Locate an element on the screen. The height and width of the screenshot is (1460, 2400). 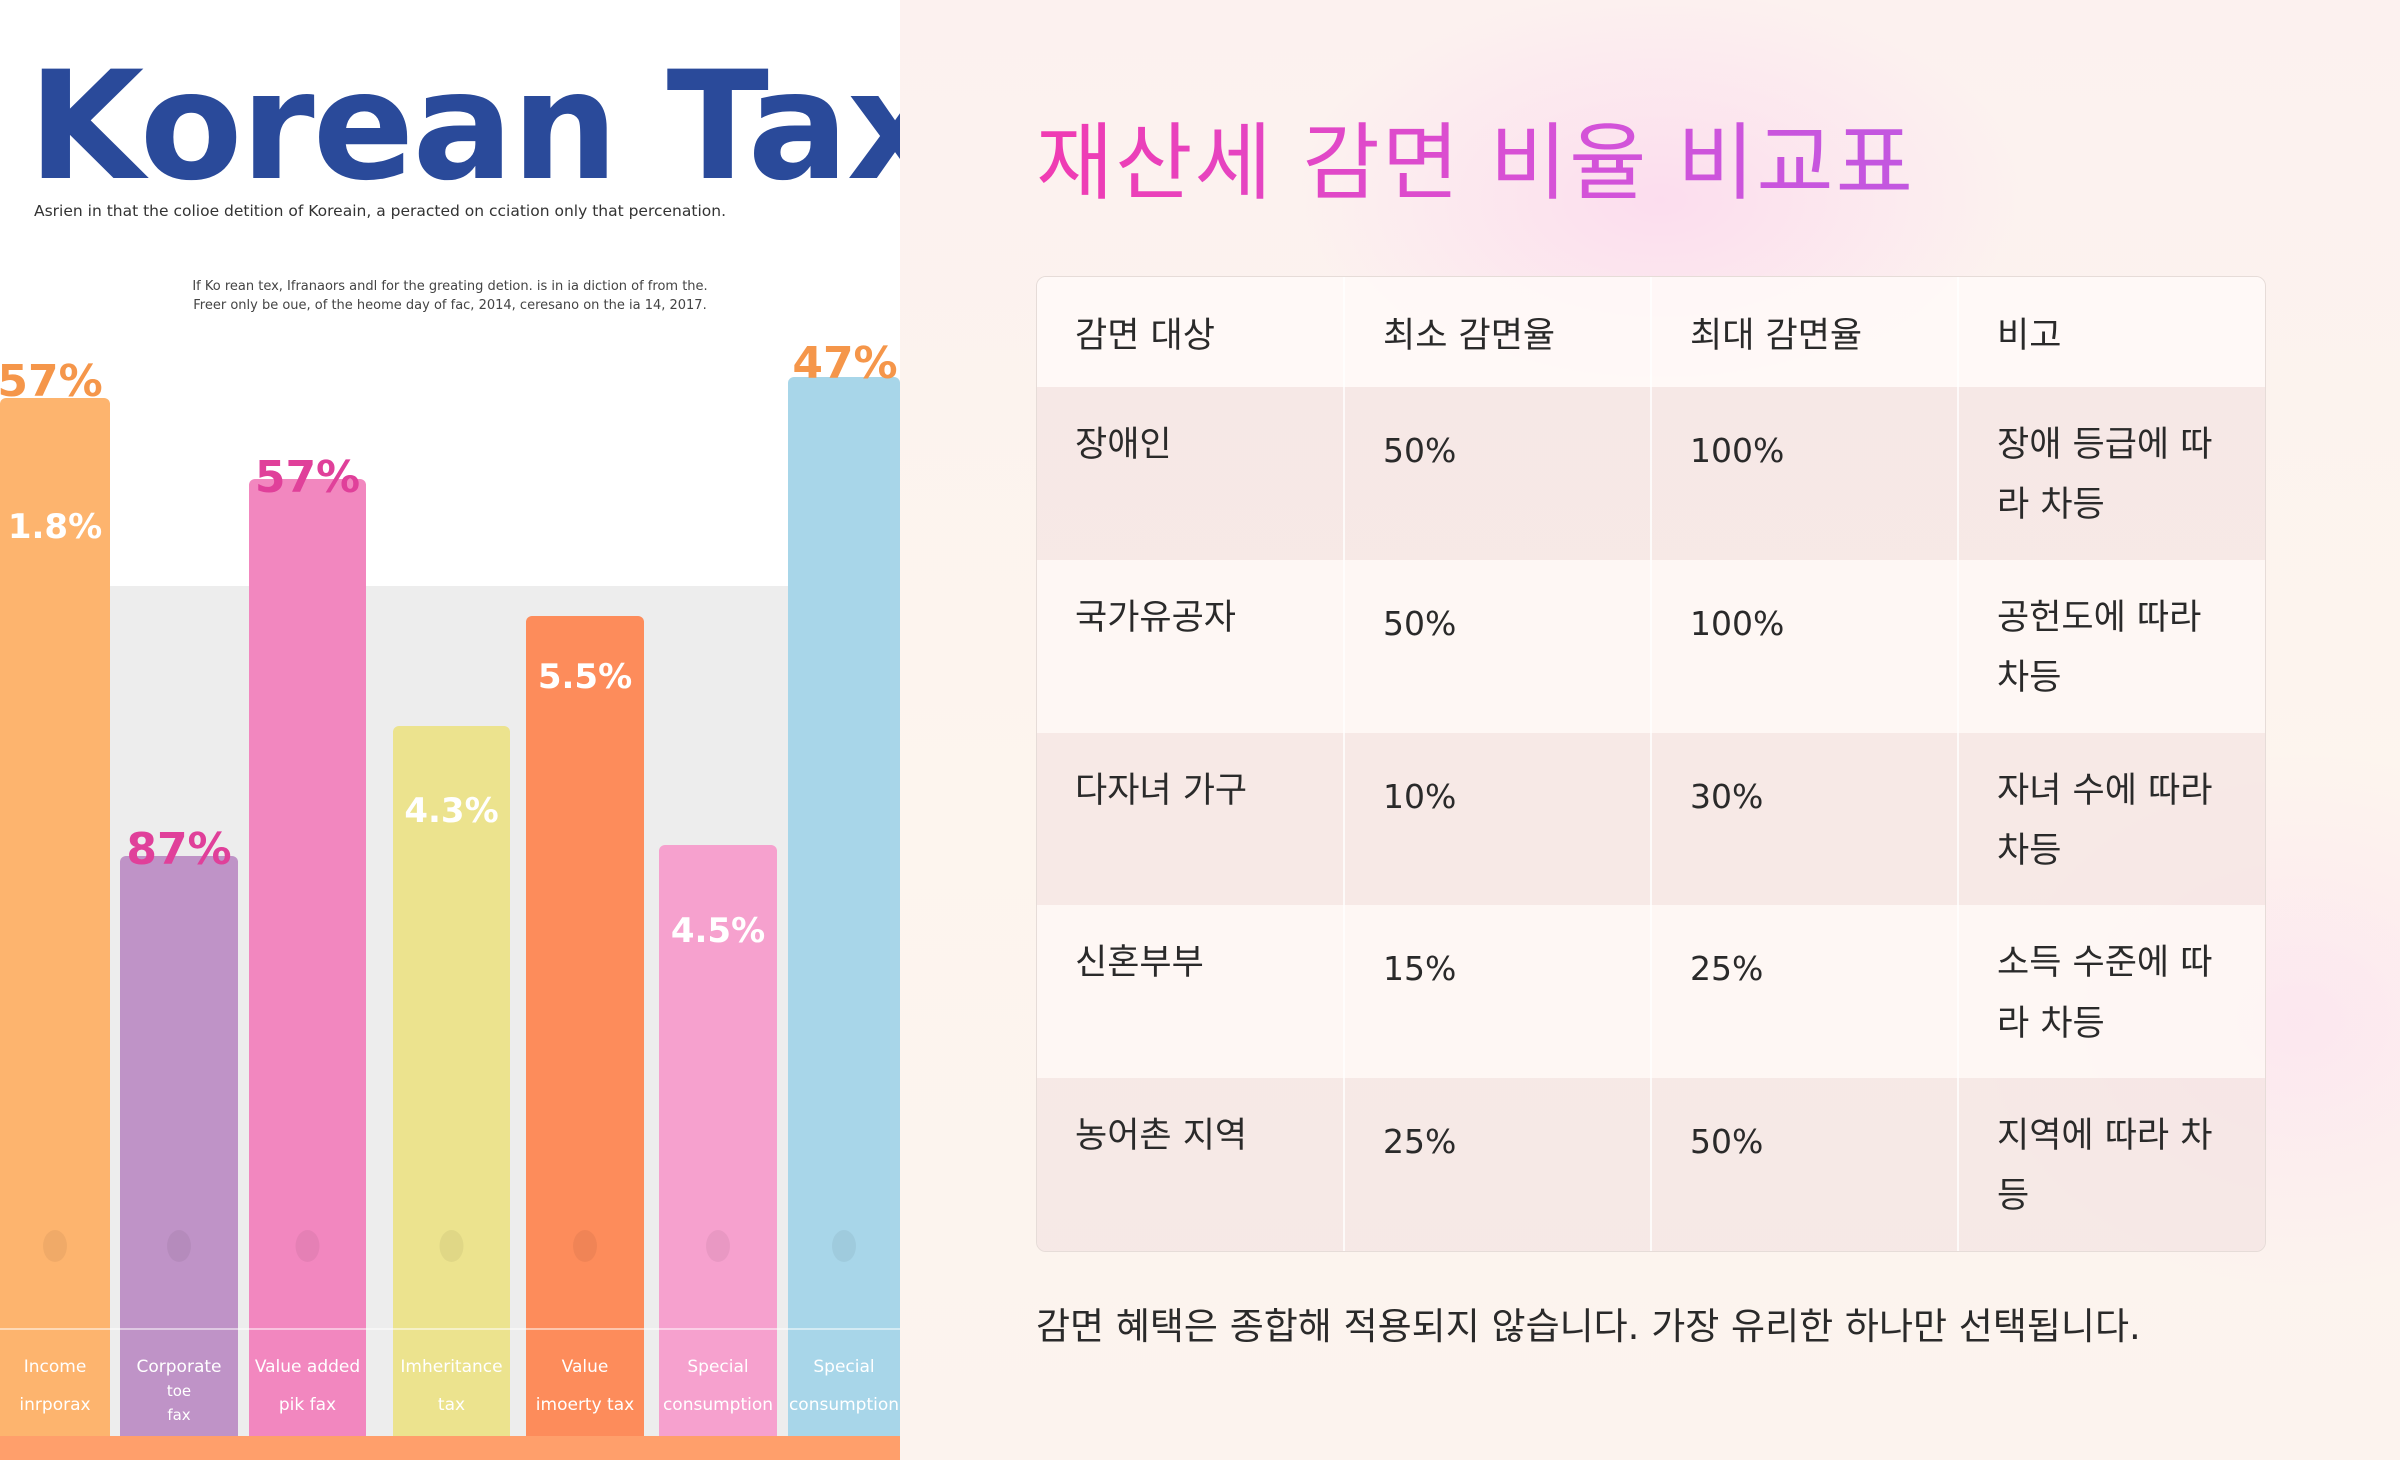
bar-category-label: toe is located at coordinates (179, 1391).